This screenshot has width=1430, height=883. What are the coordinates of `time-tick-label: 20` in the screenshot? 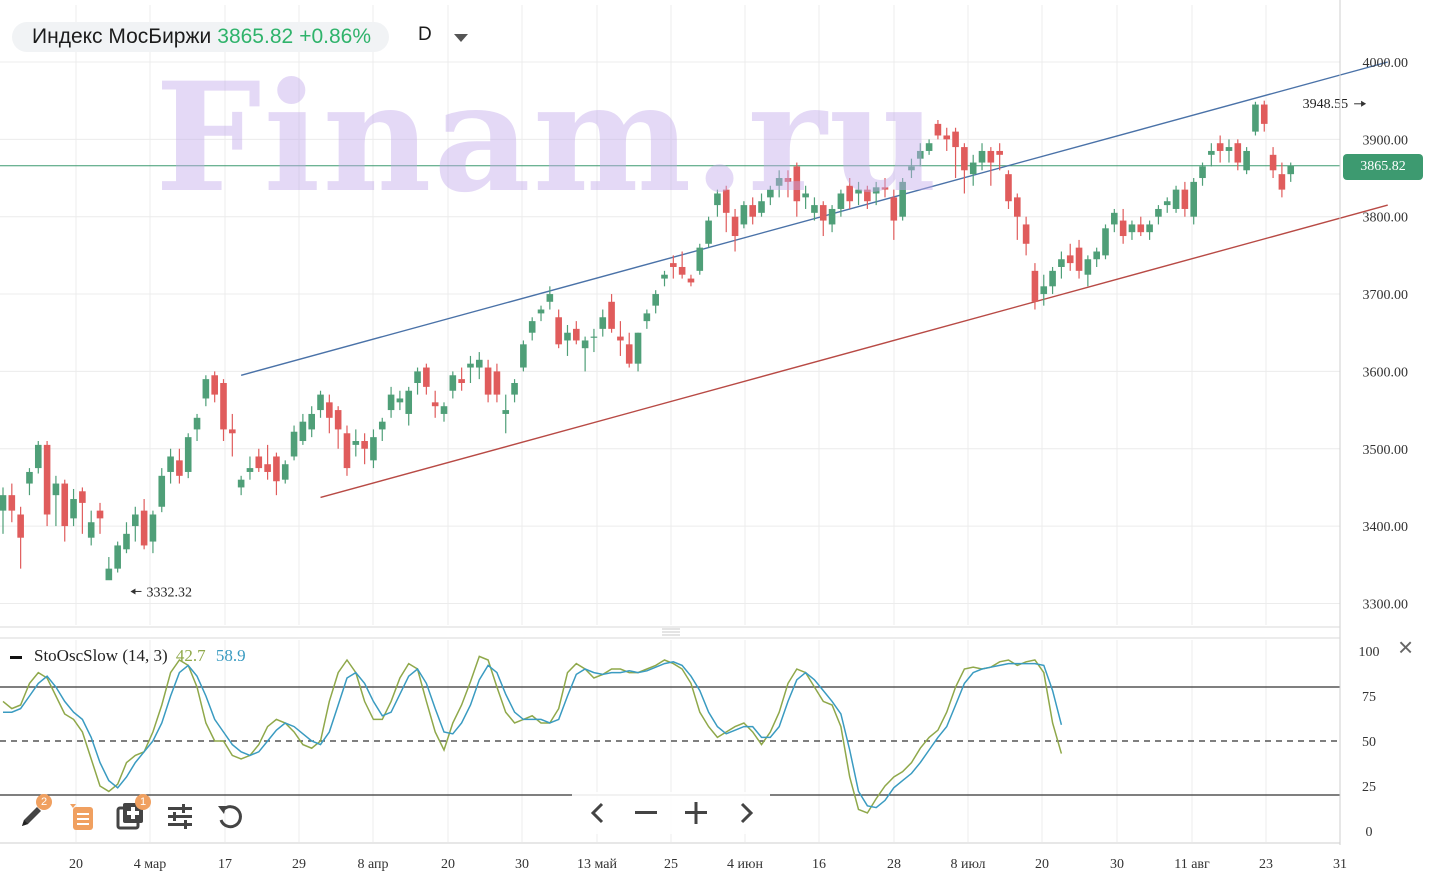 It's located at (1042, 864).